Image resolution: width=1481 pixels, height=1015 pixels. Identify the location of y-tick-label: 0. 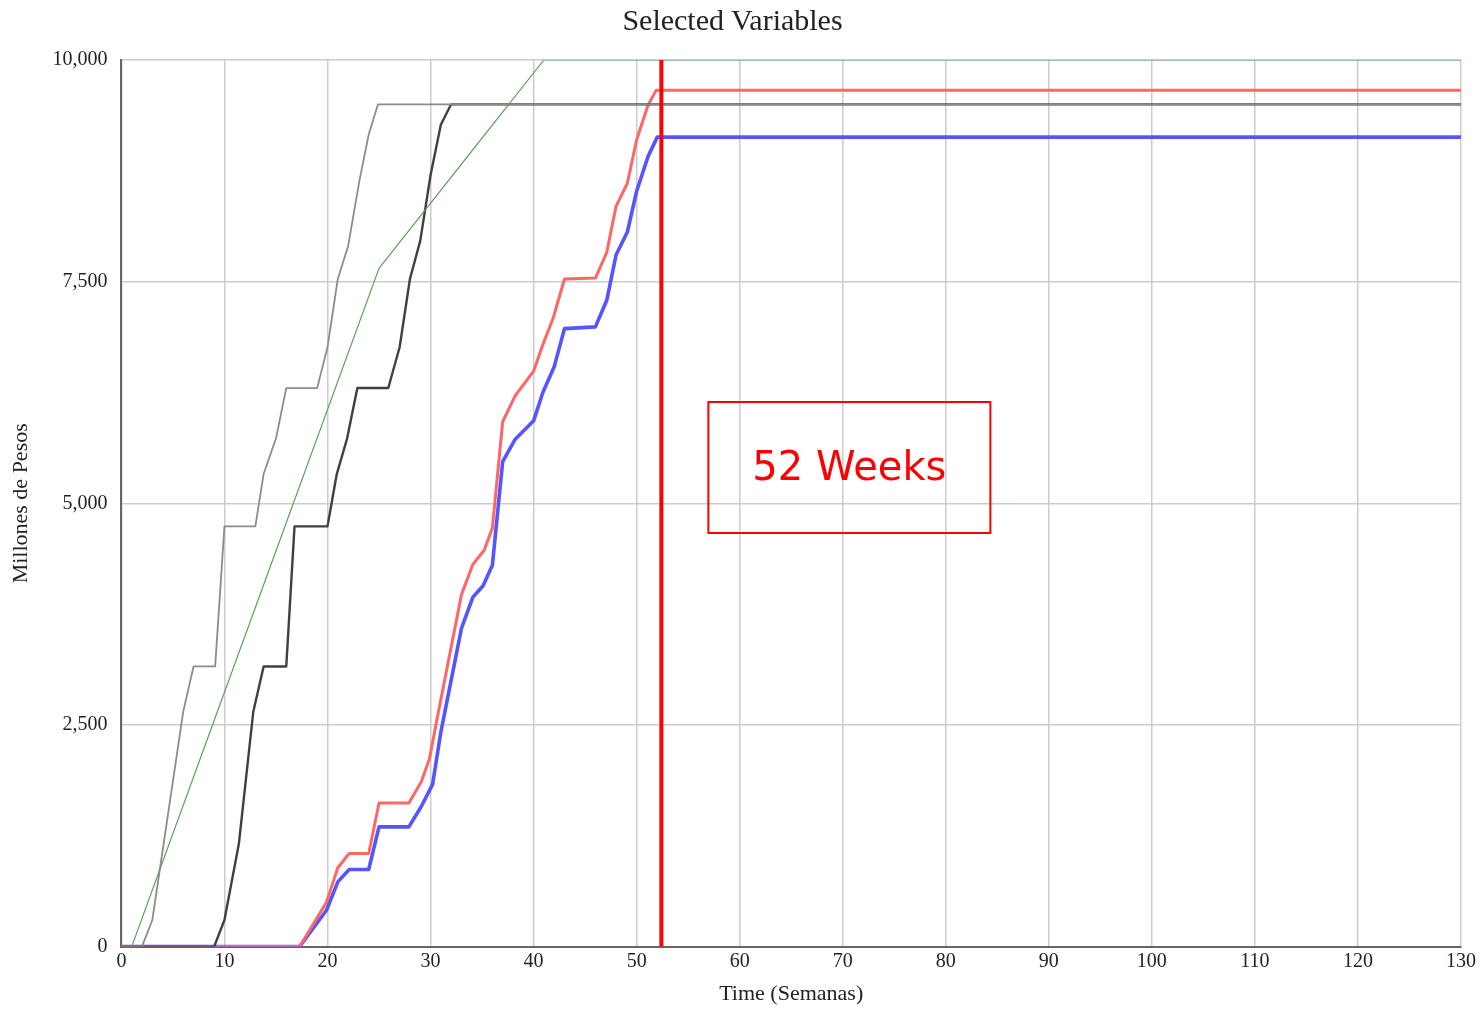
(102, 944).